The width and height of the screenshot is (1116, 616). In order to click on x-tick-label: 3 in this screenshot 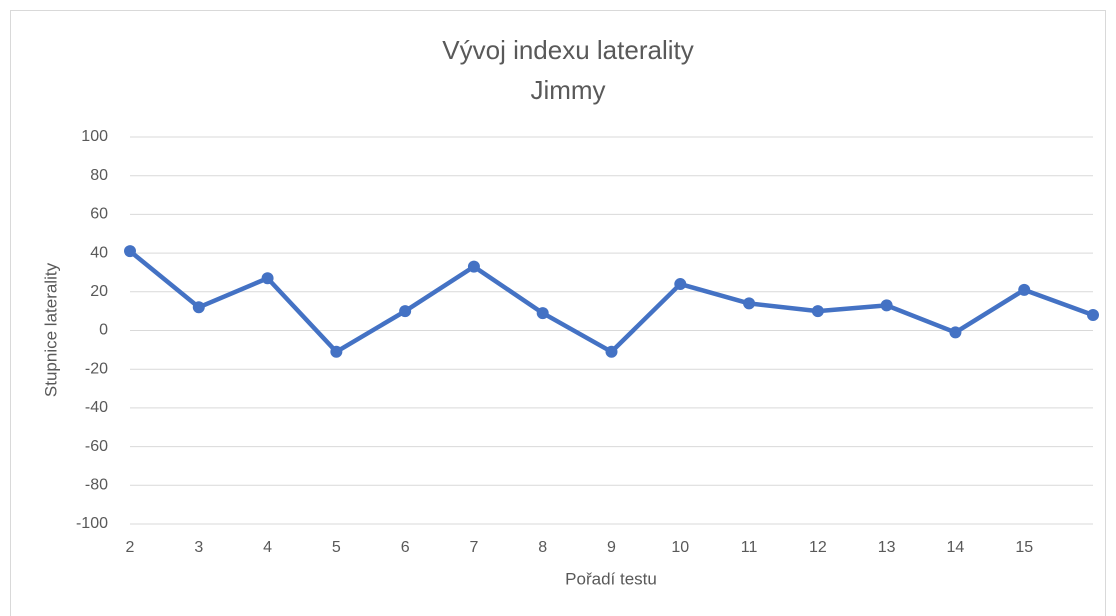, I will do `click(198, 547)`.